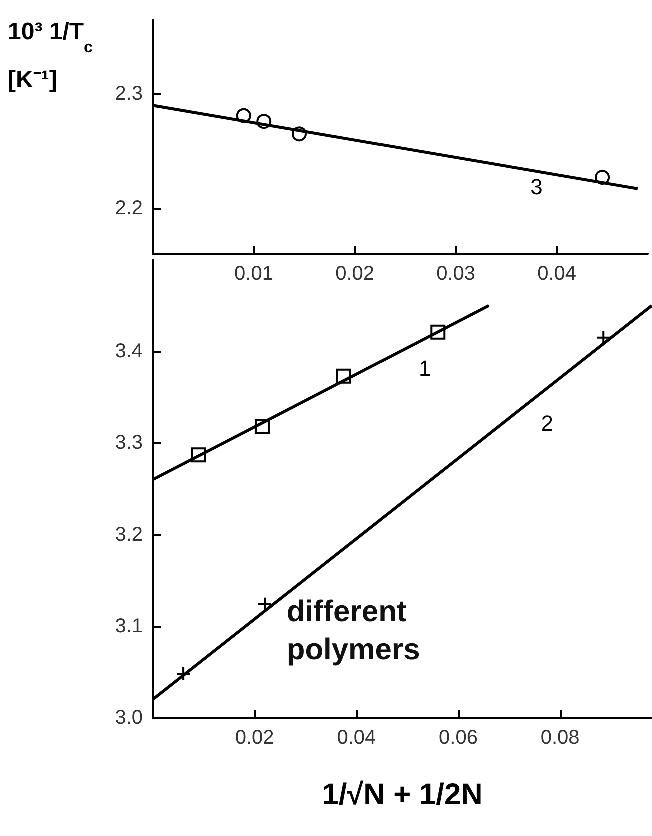  Describe the element at coordinates (129, 94) in the screenshot. I see `y-tick-label: 2.3` at that location.